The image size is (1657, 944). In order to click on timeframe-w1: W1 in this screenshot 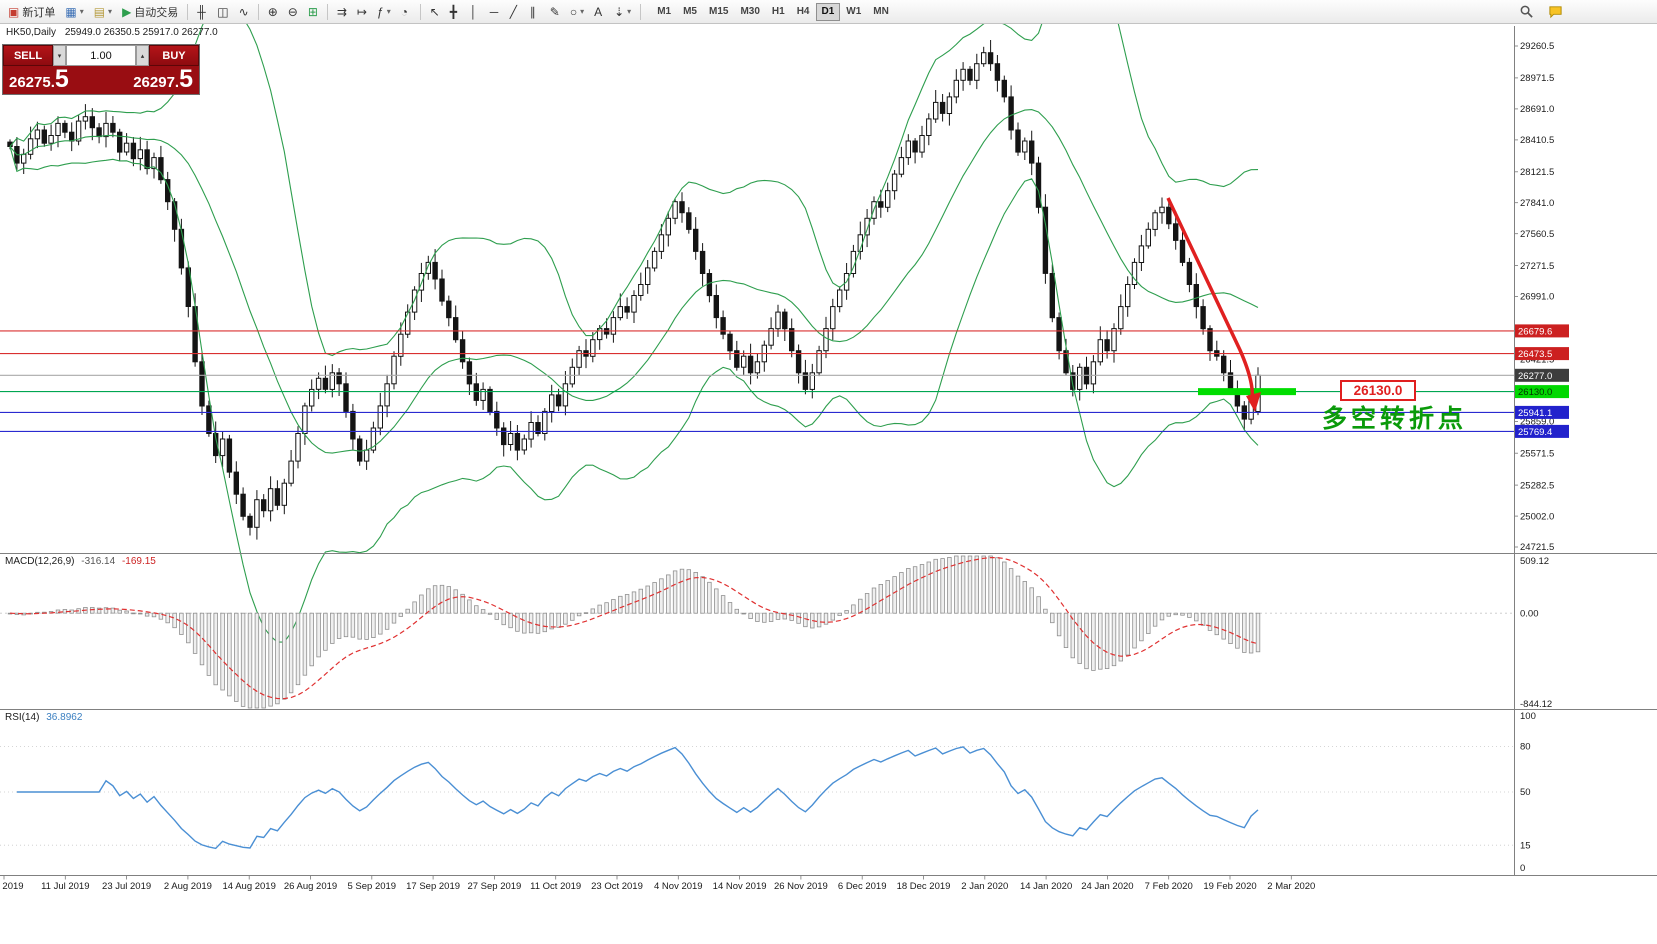, I will do `click(853, 12)`.